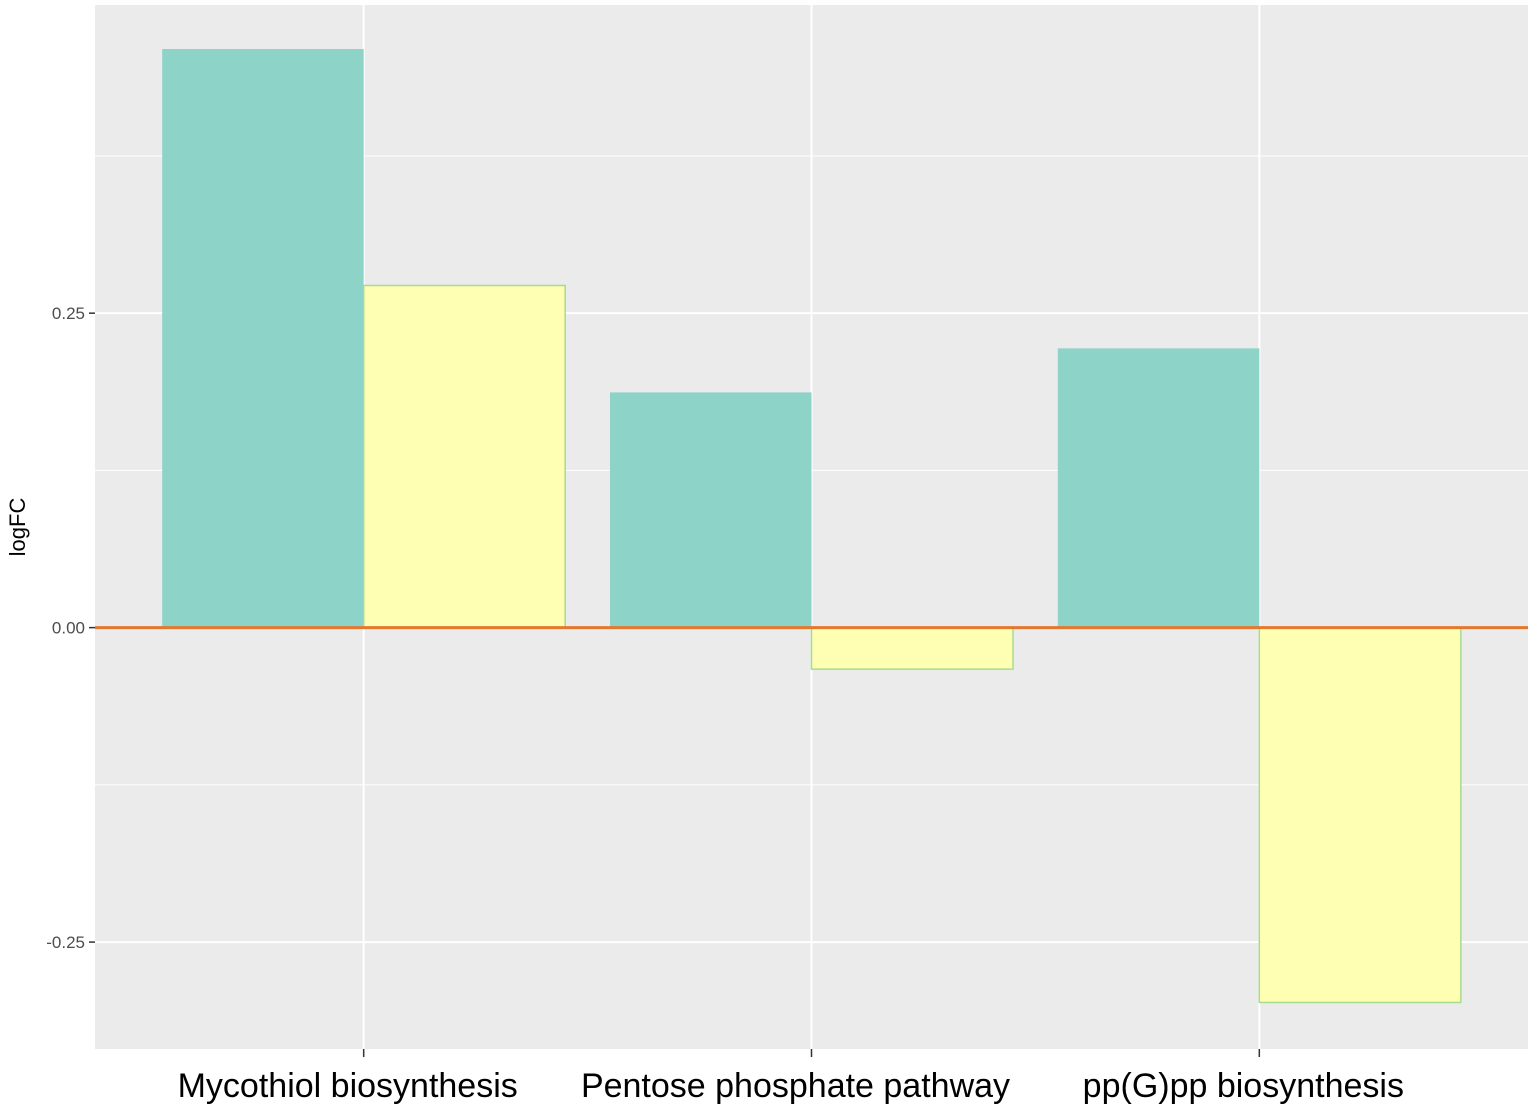 Image resolution: width=1535 pixels, height=1116 pixels. What do you see at coordinates (68, 313) in the screenshot?
I see `y-tick-label: 0.25` at bounding box center [68, 313].